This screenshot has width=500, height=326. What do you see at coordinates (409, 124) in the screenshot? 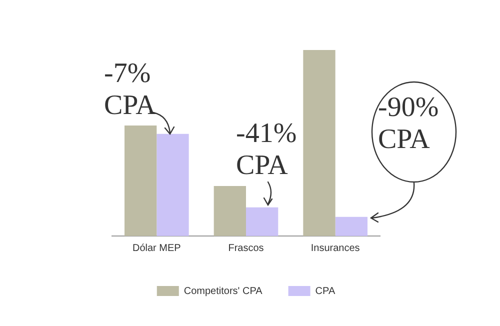
I see `annotation: -90% CPA` at bounding box center [409, 124].